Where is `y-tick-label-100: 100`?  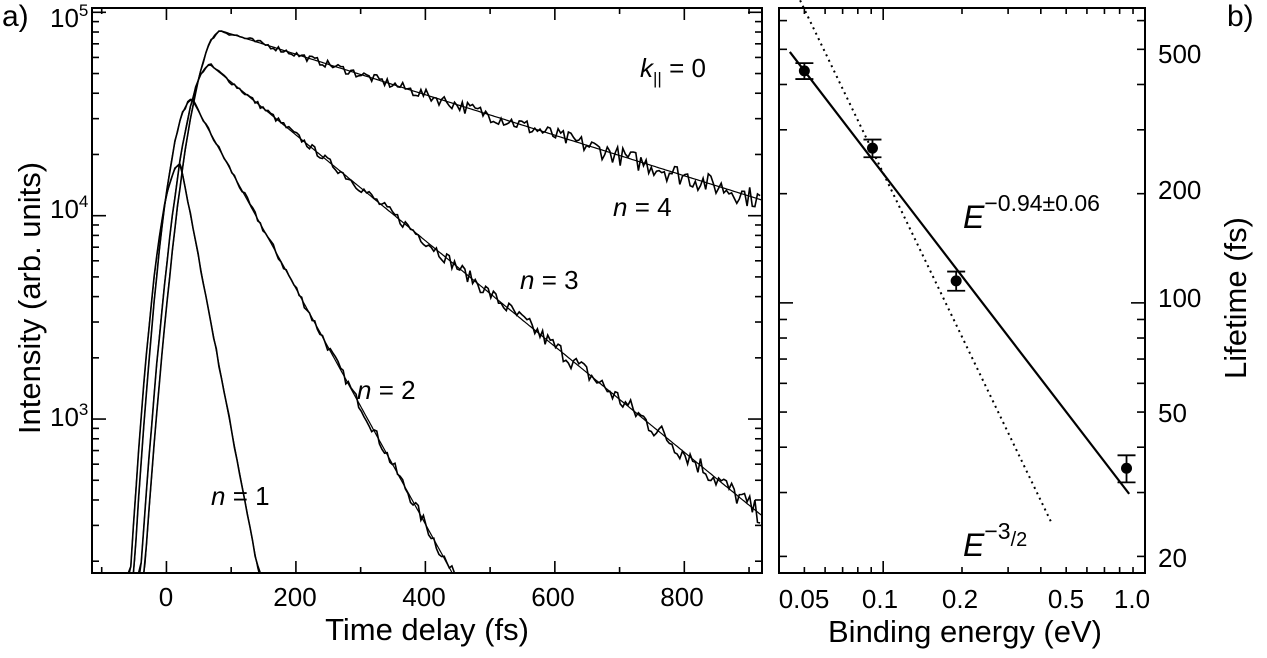 y-tick-label-100: 100 is located at coordinates (1179, 298).